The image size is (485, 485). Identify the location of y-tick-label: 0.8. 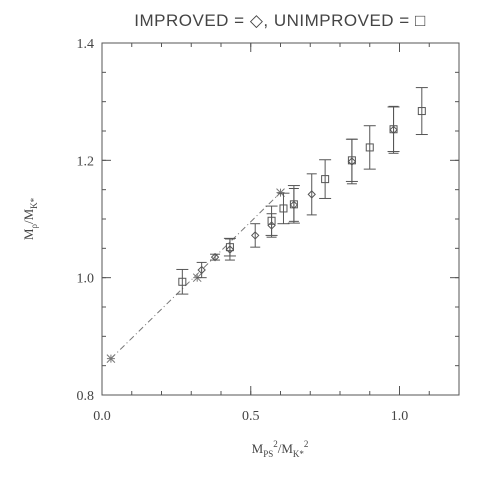
(86, 396).